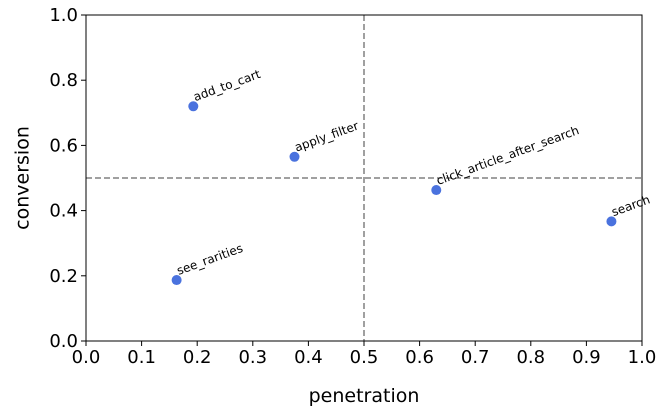 This screenshot has height=413, width=666. What do you see at coordinates (419, 357) in the screenshot?
I see `x-tick-label: 0.6` at bounding box center [419, 357].